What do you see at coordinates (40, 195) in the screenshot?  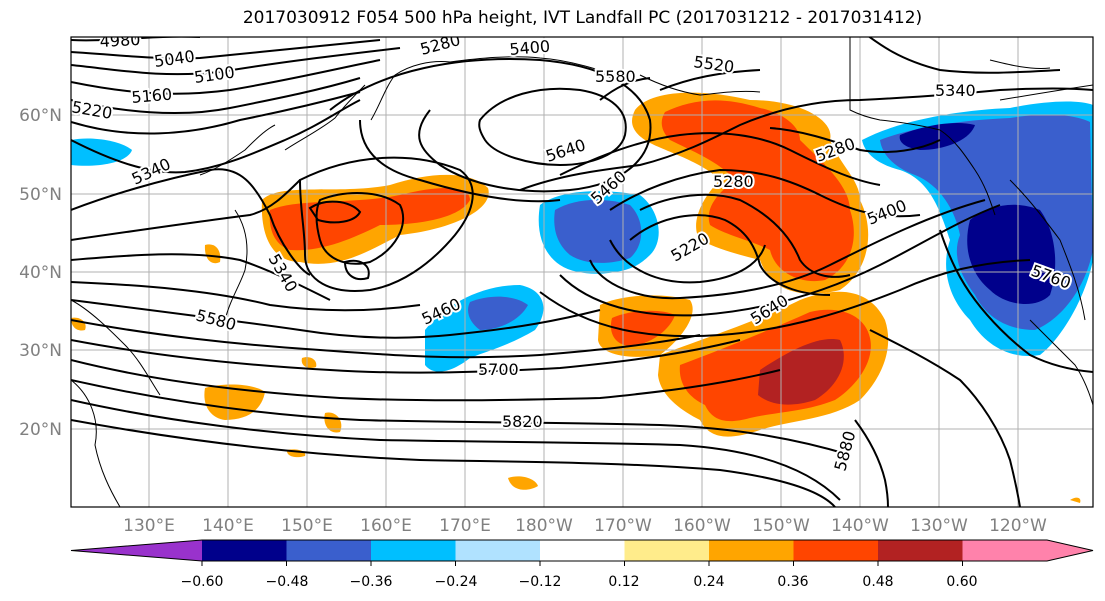 I see `lat-label: 50°N` at bounding box center [40, 195].